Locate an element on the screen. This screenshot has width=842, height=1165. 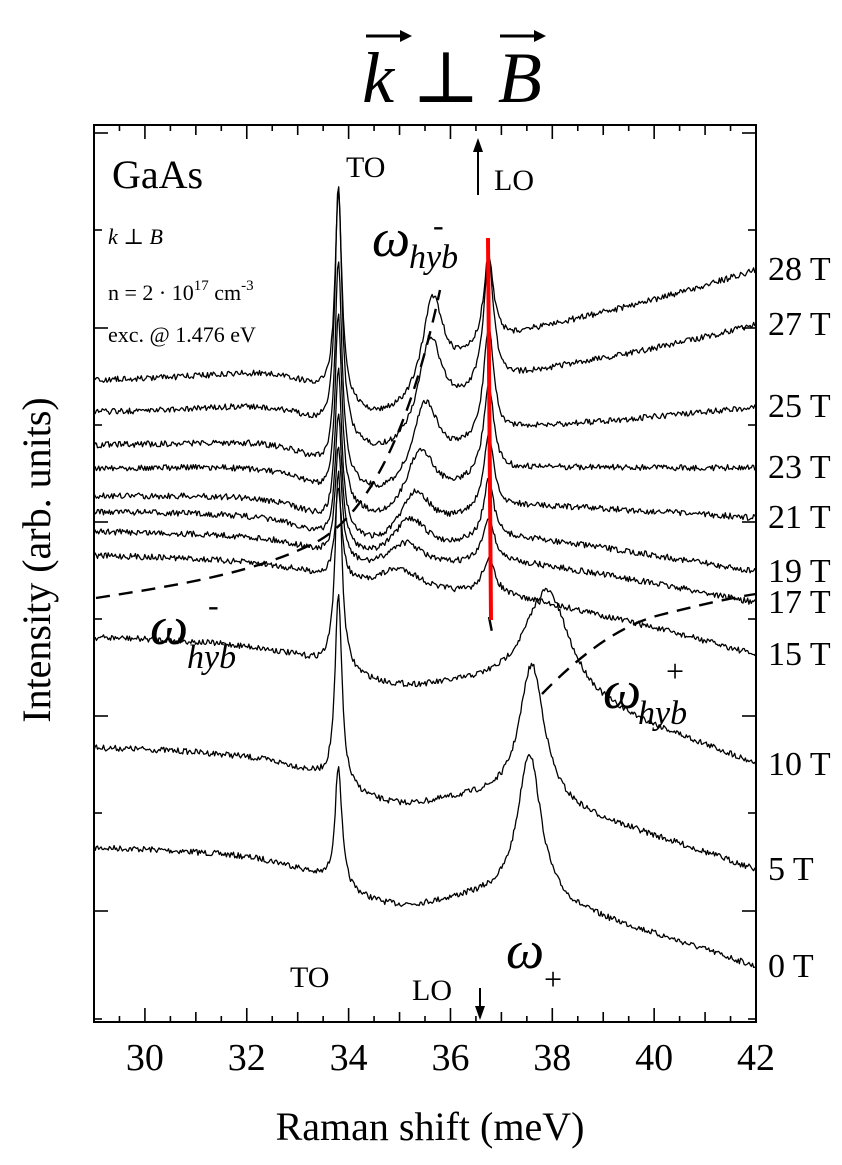
lo-arrow-up-icon is located at coordinates (478, 166).